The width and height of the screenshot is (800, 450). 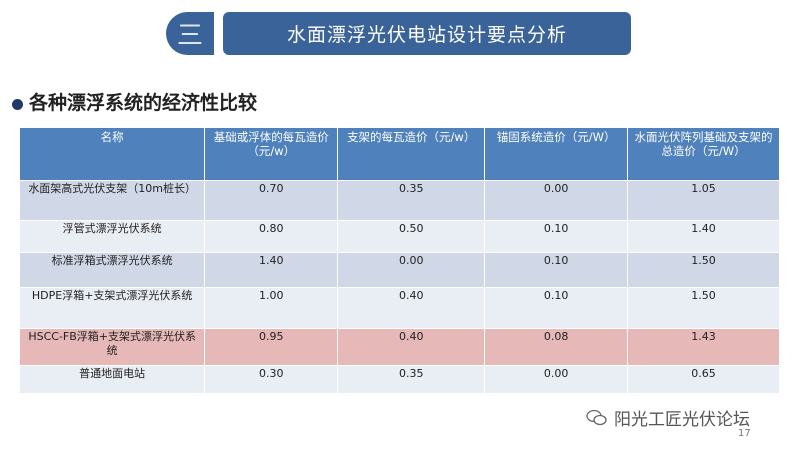 I want to click on page-number: 17, so click(x=744, y=433).